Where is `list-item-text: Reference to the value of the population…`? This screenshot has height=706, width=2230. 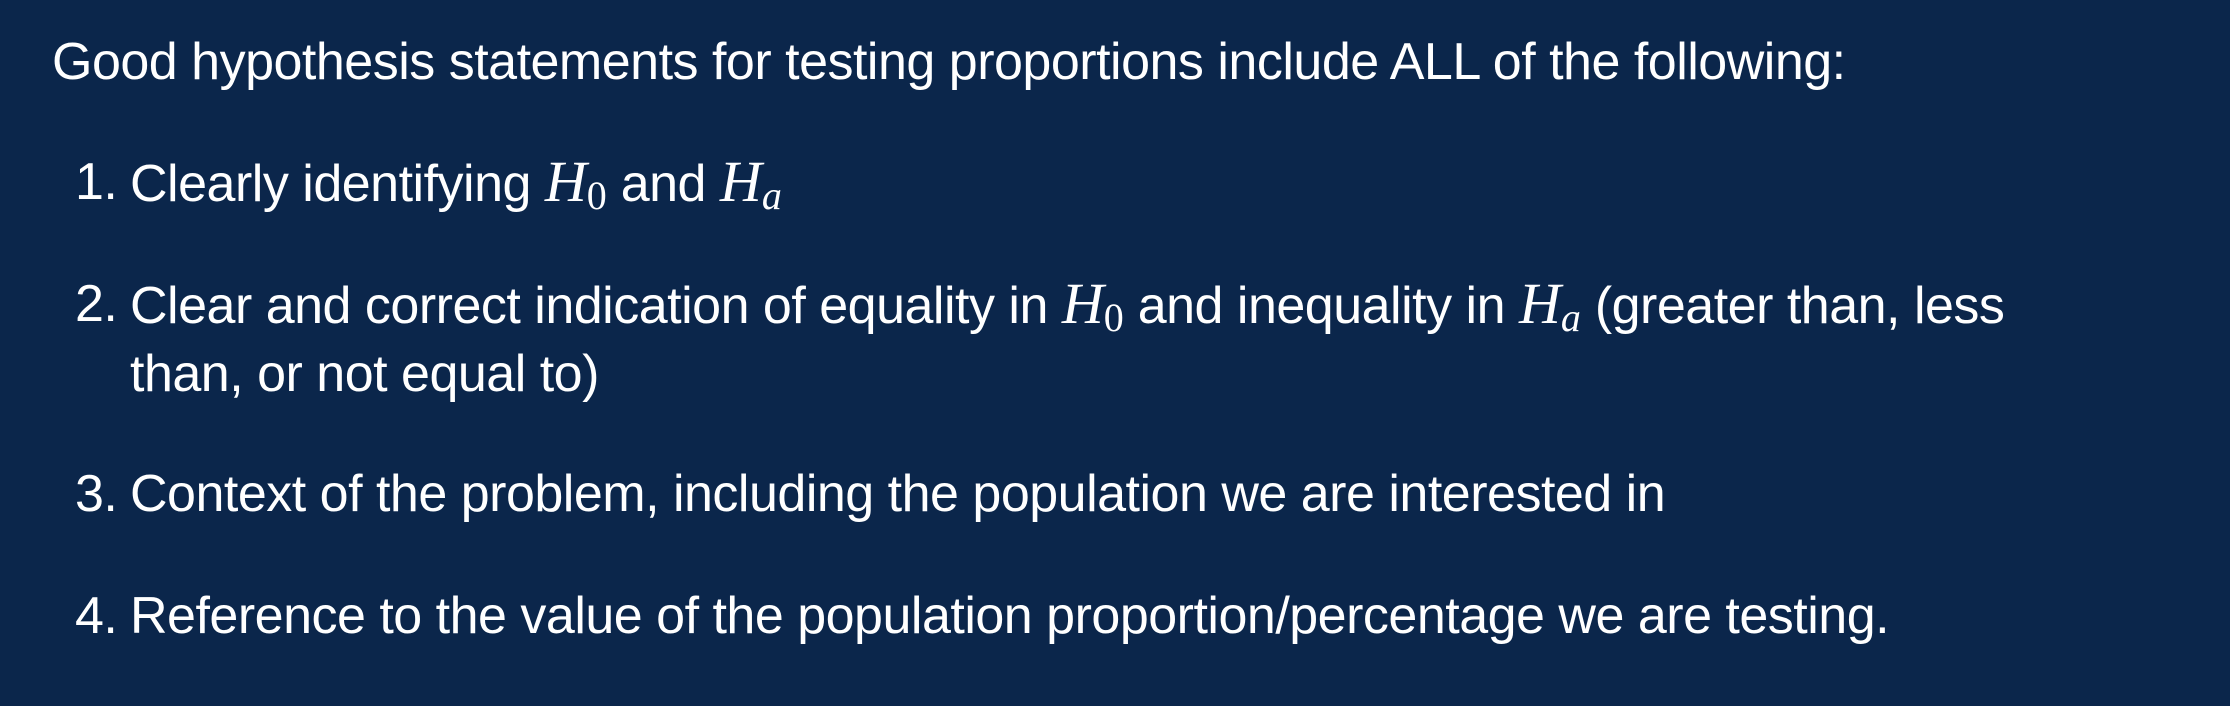 list-item-text: Reference to the value of the population… is located at coordinates (1170, 616).